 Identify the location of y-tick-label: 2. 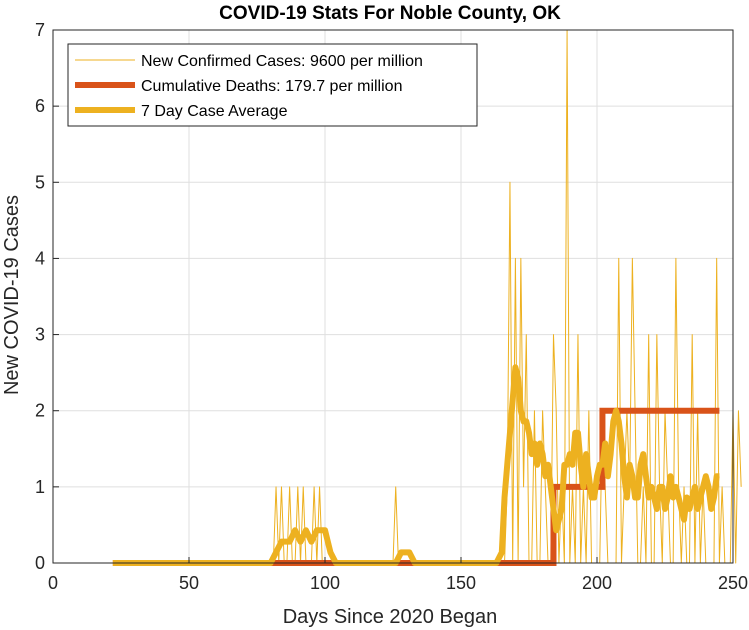
(40, 411).